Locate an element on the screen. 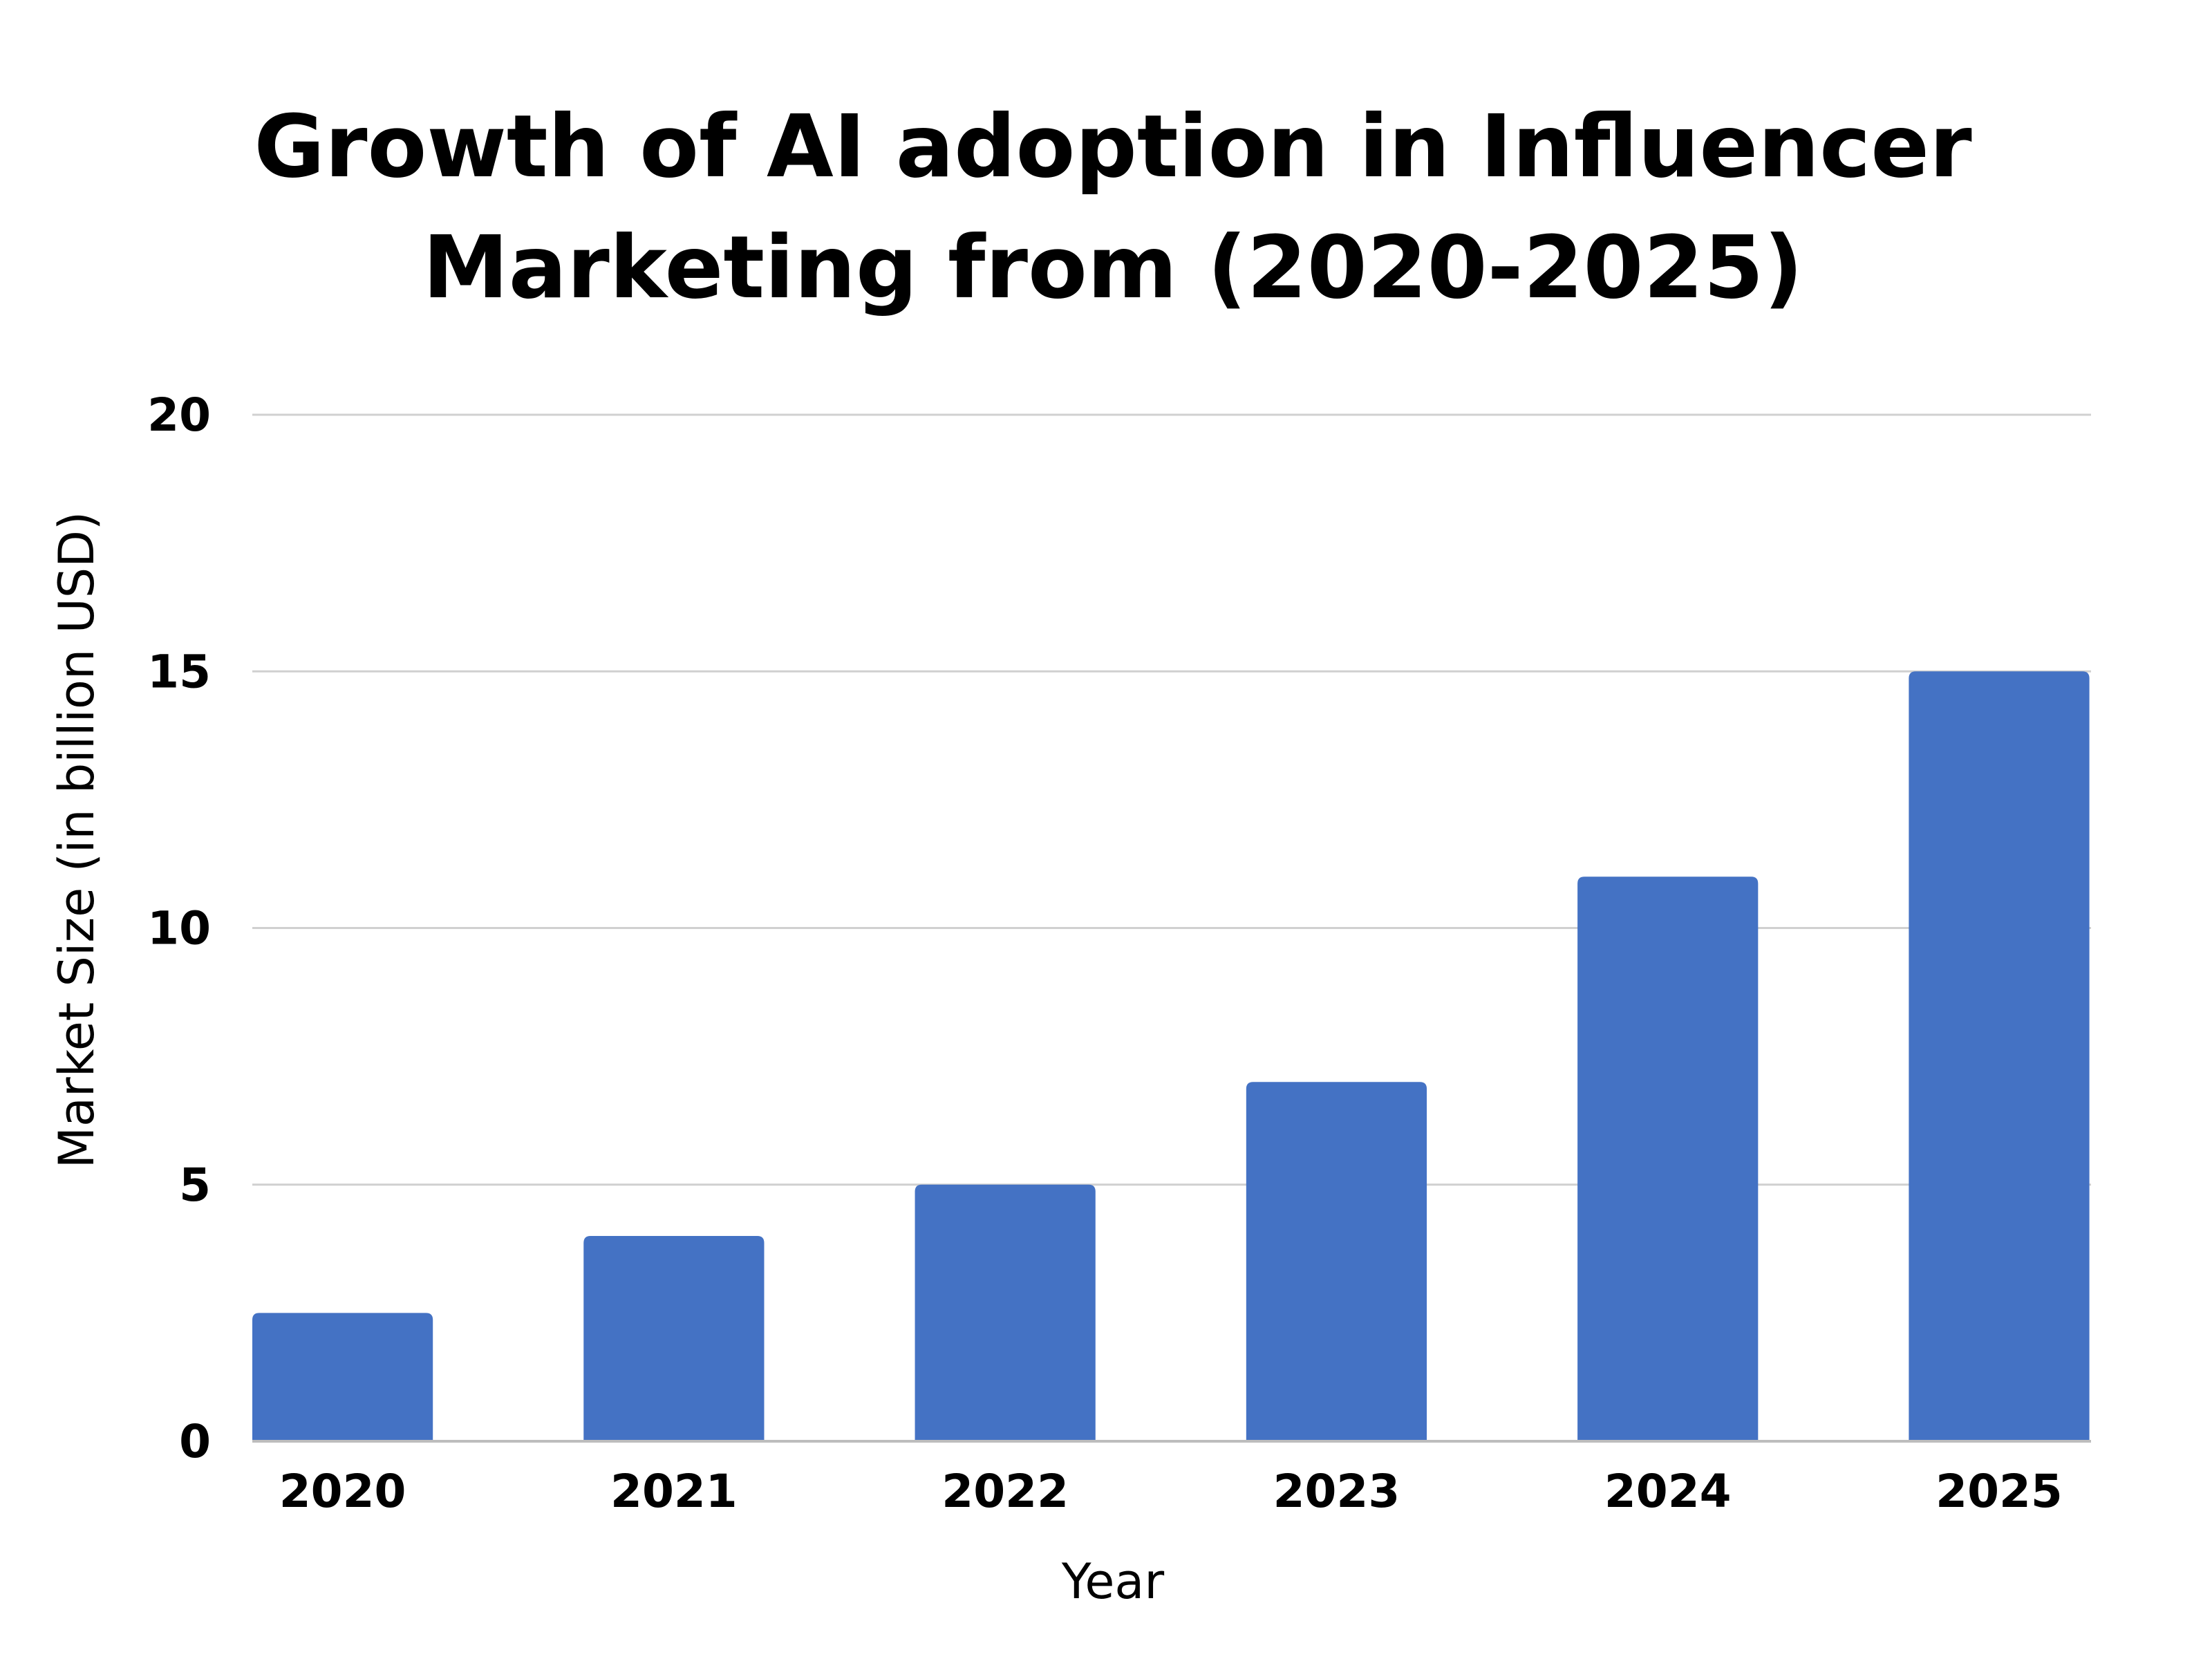  bar-2023 is located at coordinates (1337, 1261).